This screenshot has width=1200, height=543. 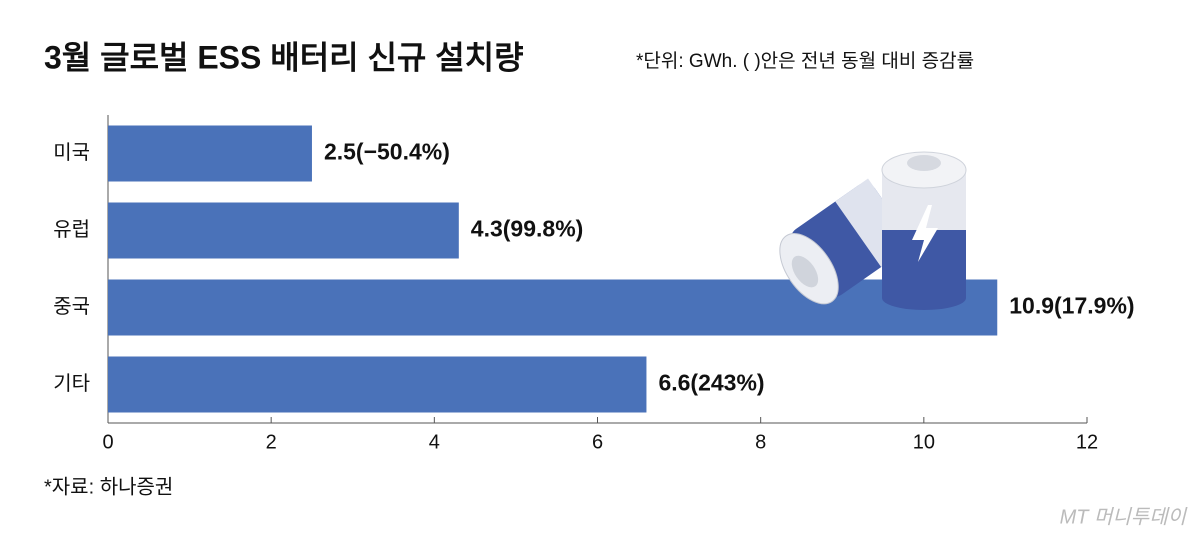 I want to click on y-tick-label: 유럽, so click(x=71, y=229).